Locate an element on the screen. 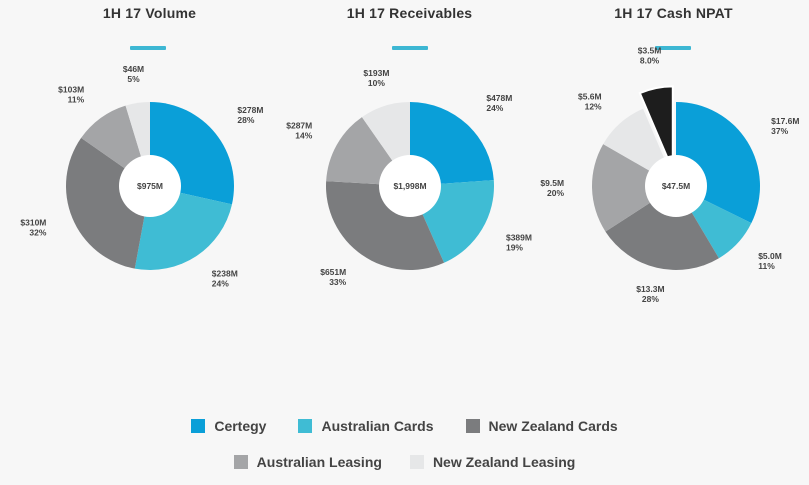 The width and height of the screenshot is (809, 485). data-label-australian-leasing: $103M 11% is located at coordinates (71, 94).